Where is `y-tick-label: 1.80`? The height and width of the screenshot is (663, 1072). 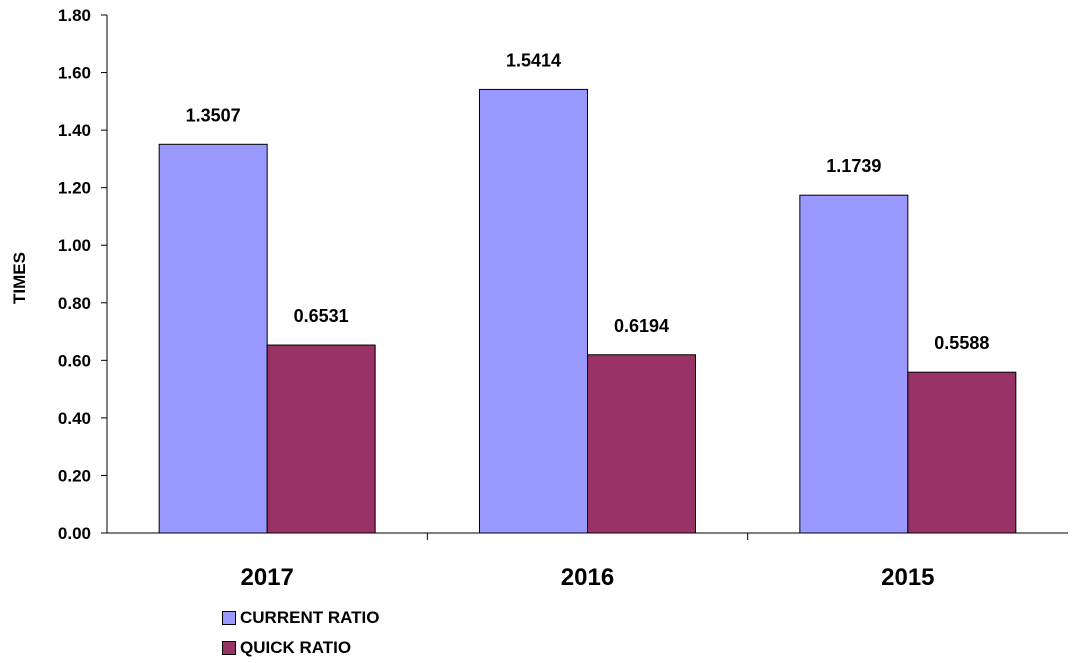 y-tick-label: 1.80 is located at coordinates (74, 15).